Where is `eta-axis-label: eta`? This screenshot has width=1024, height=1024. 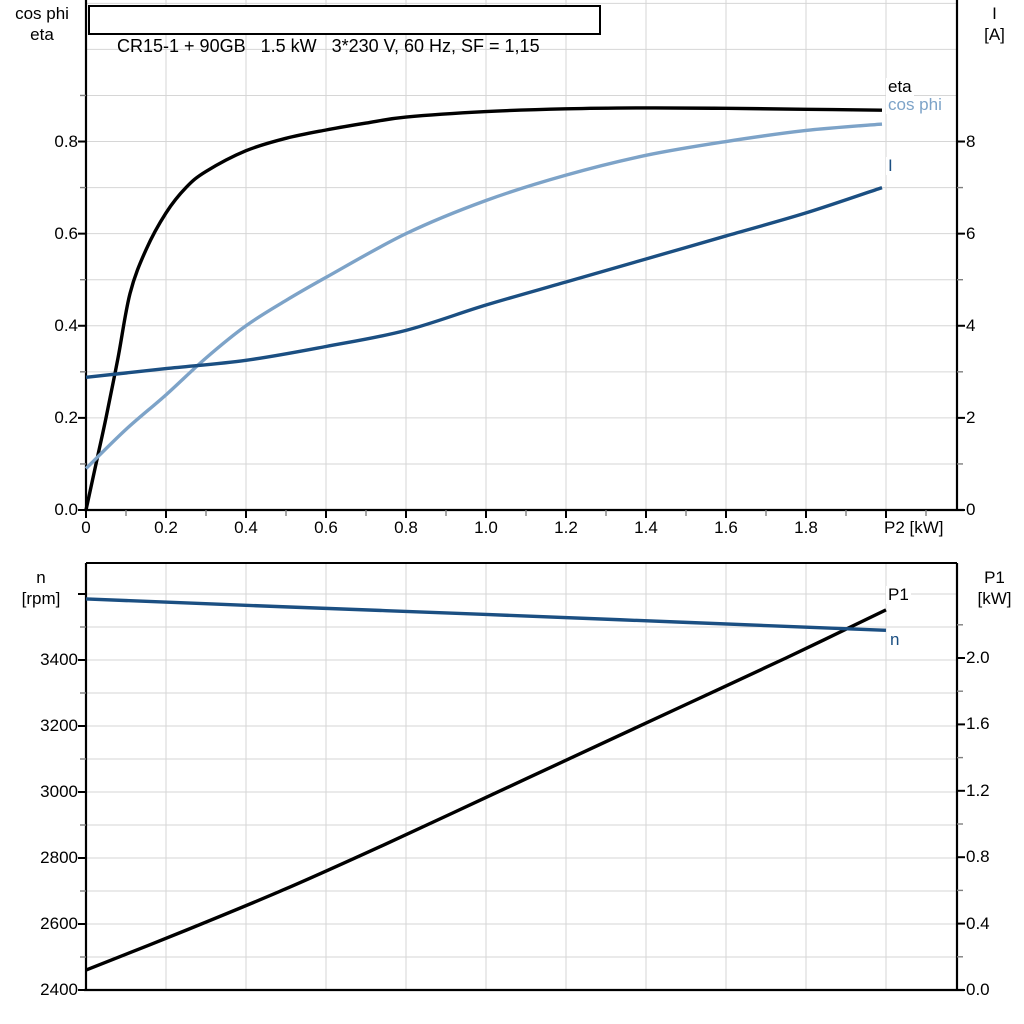
eta-axis-label: eta is located at coordinates (42, 34).